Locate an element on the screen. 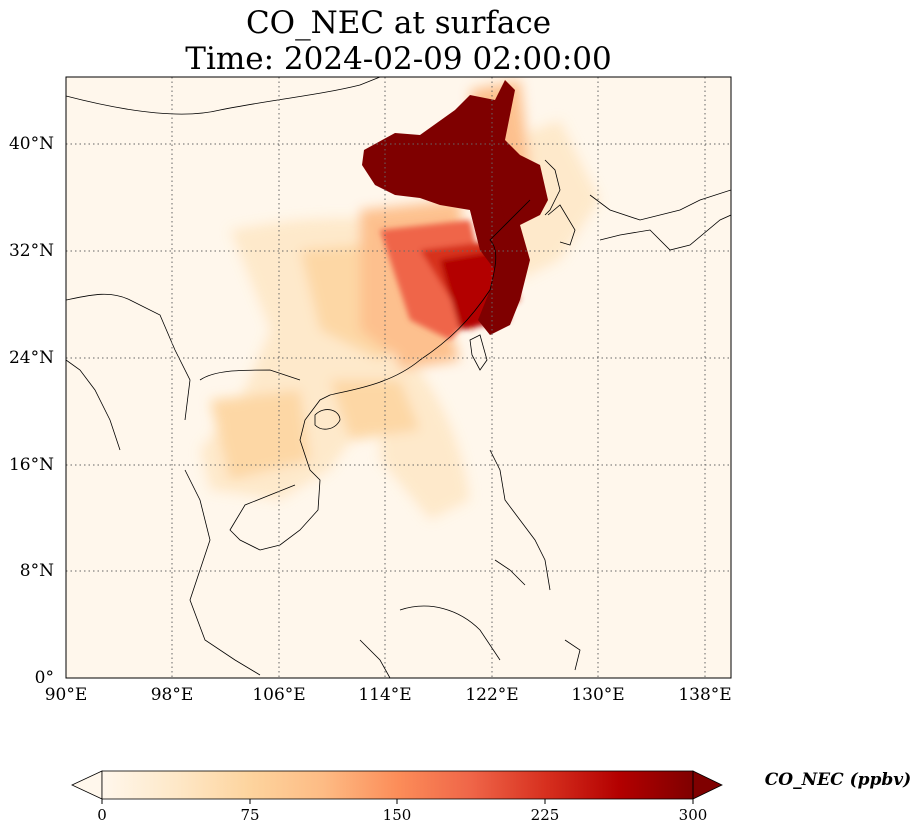  lat-tick: 32°N is located at coordinates (31, 251).